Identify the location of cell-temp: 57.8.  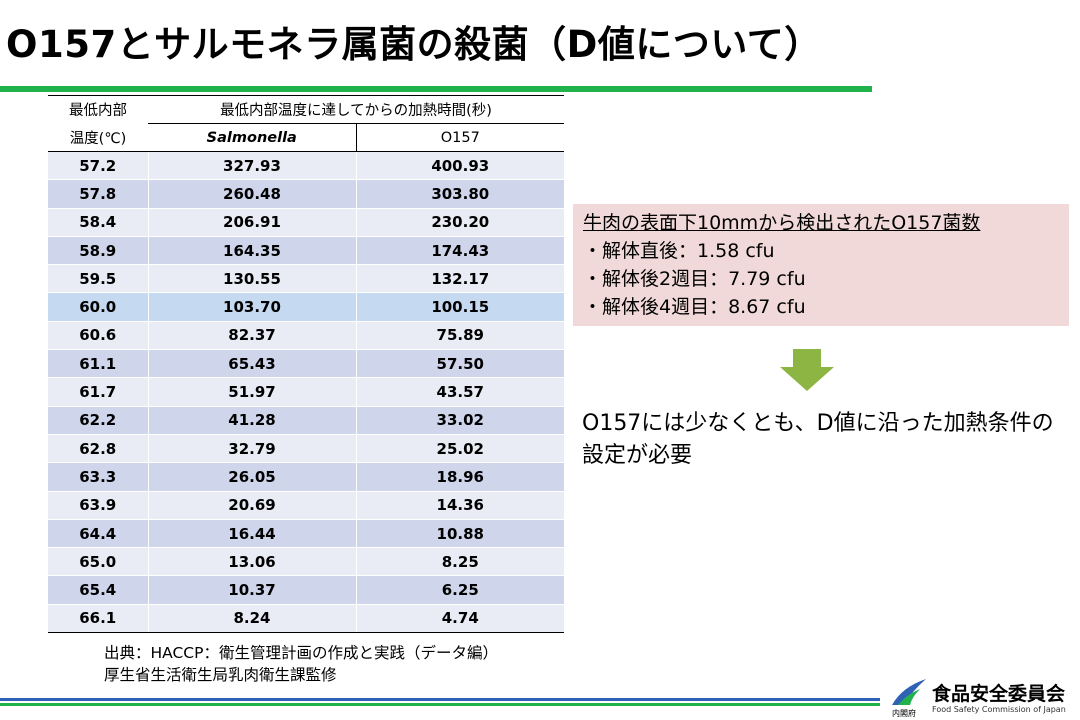
(98, 194).